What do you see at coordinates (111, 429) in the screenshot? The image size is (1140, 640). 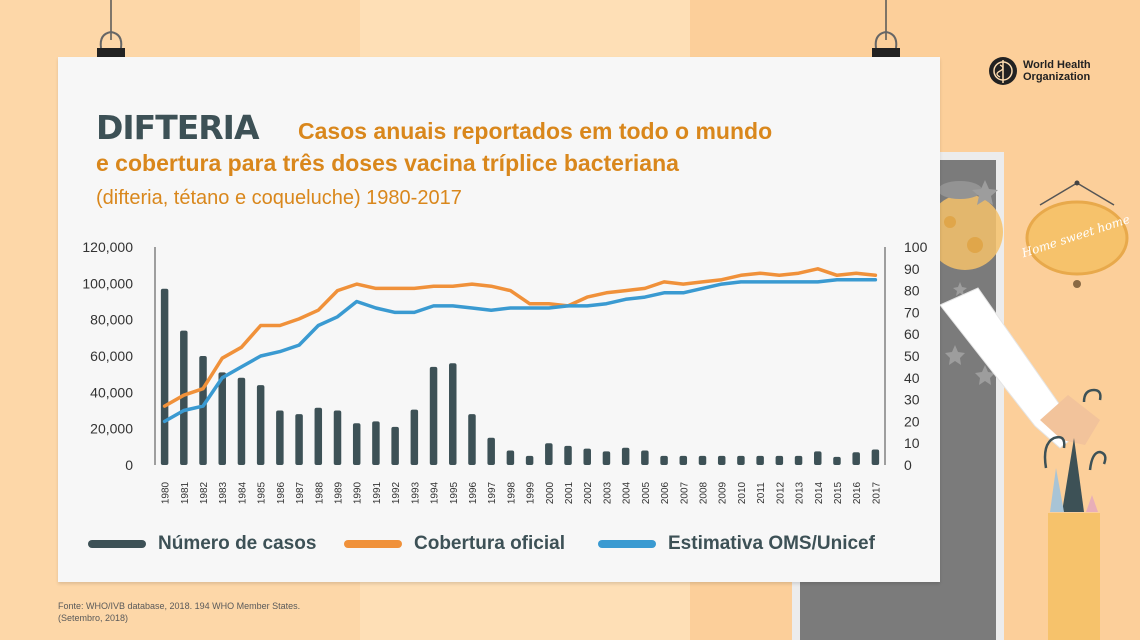 I see `y-tick-left: 20,000` at bounding box center [111, 429].